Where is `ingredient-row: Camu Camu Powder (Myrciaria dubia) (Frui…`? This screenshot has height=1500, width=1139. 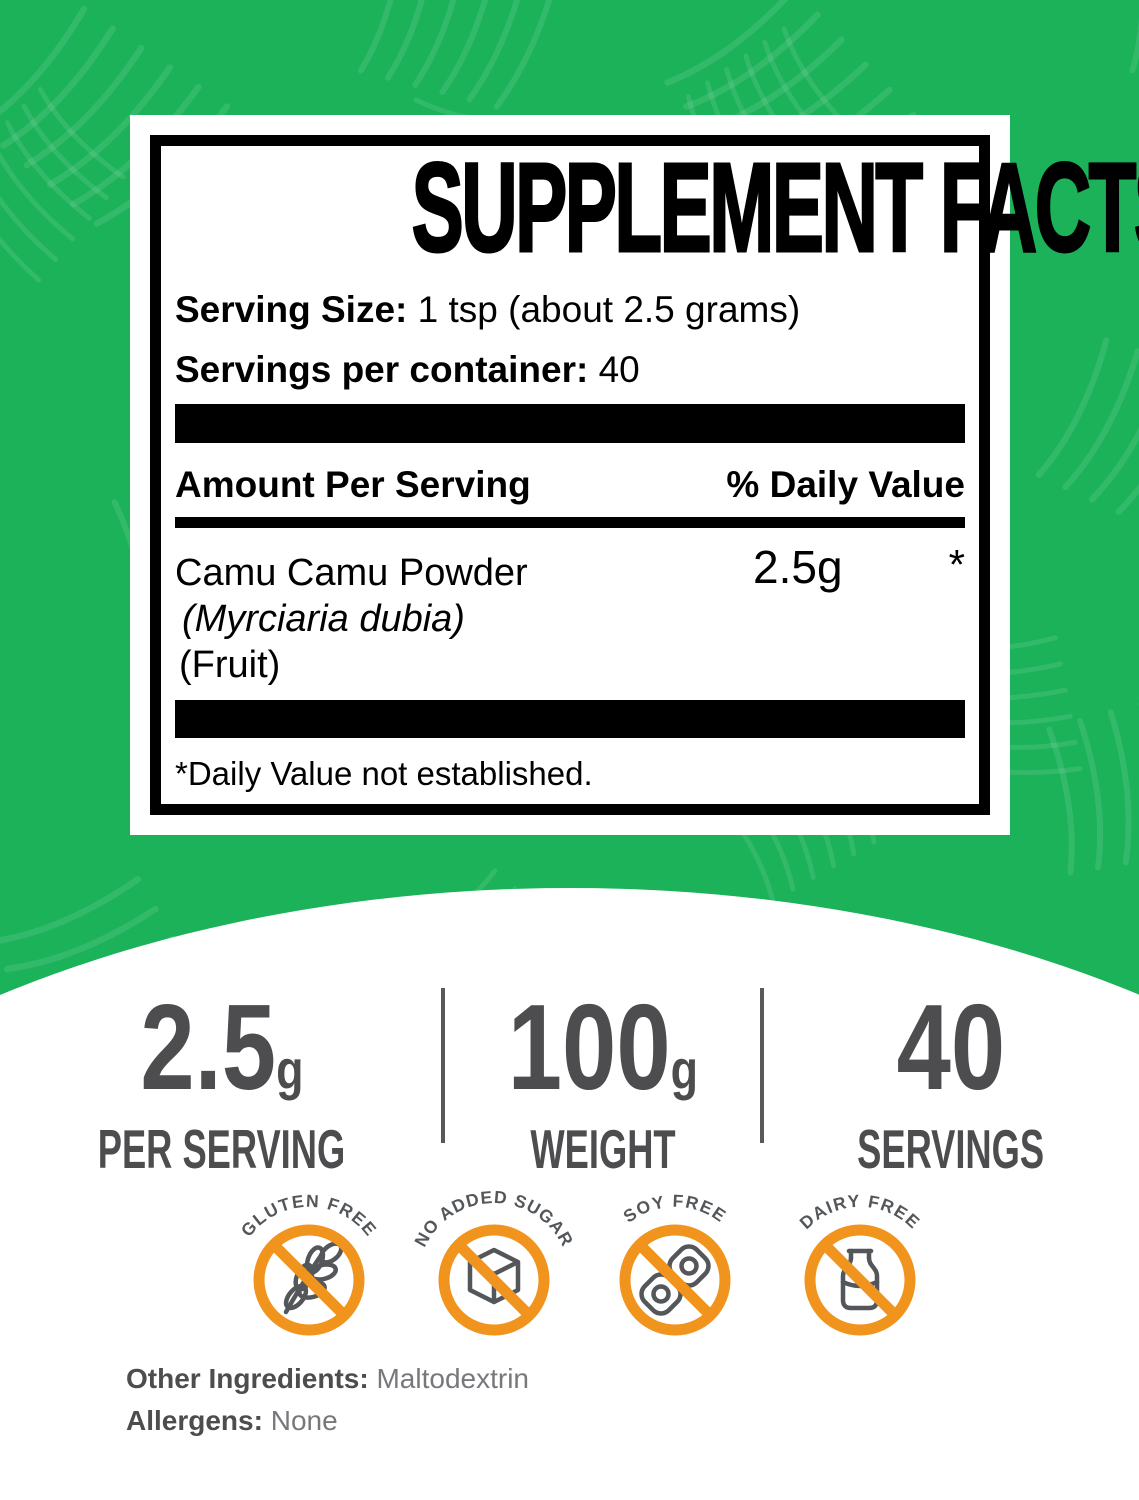 ingredient-row: Camu Camu Powder (Myrciaria dubia) (Frui… is located at coordinates (570, 615).